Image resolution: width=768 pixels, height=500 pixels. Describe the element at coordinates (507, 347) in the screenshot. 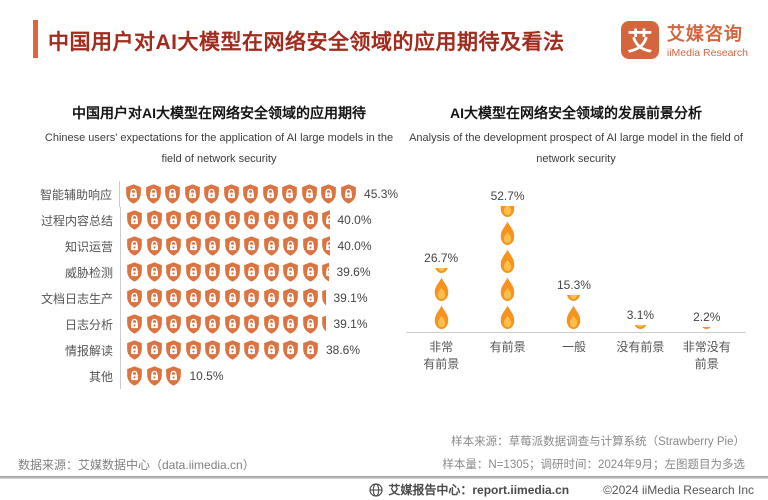

I see `axis-category-label: 有前景` at that location.